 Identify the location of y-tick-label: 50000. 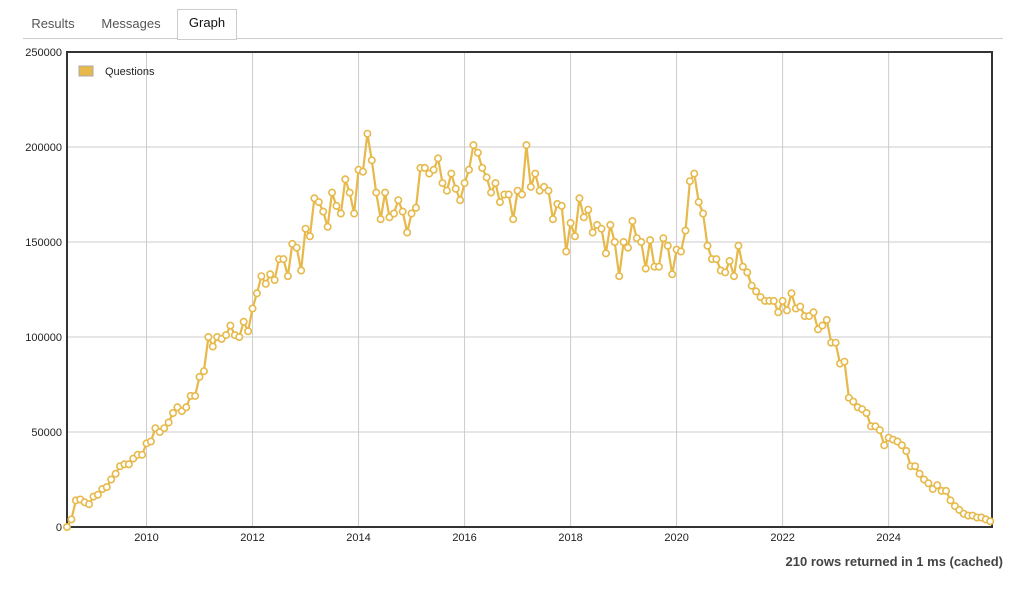
(46, 433).